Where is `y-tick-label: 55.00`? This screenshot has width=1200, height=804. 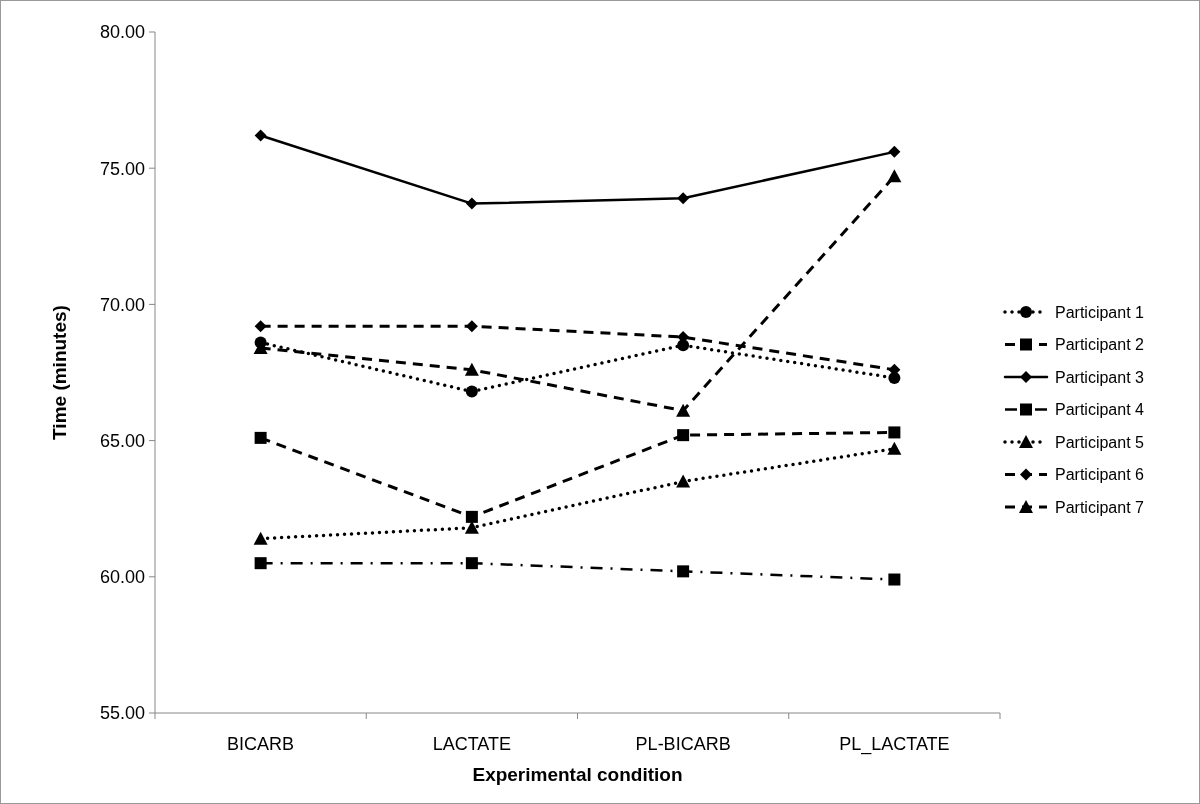 y-tick-label: 55.00 is located at coordinates (122, 713).